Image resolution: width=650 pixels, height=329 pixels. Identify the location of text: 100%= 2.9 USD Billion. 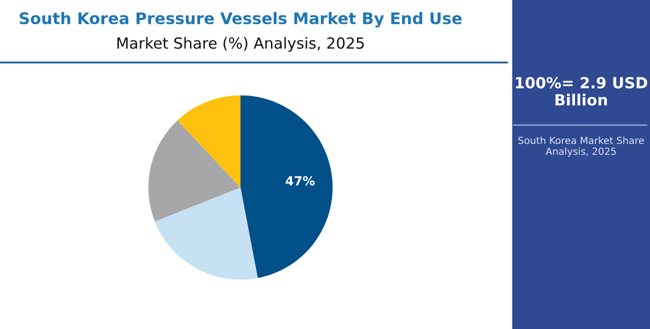
(582, 91).